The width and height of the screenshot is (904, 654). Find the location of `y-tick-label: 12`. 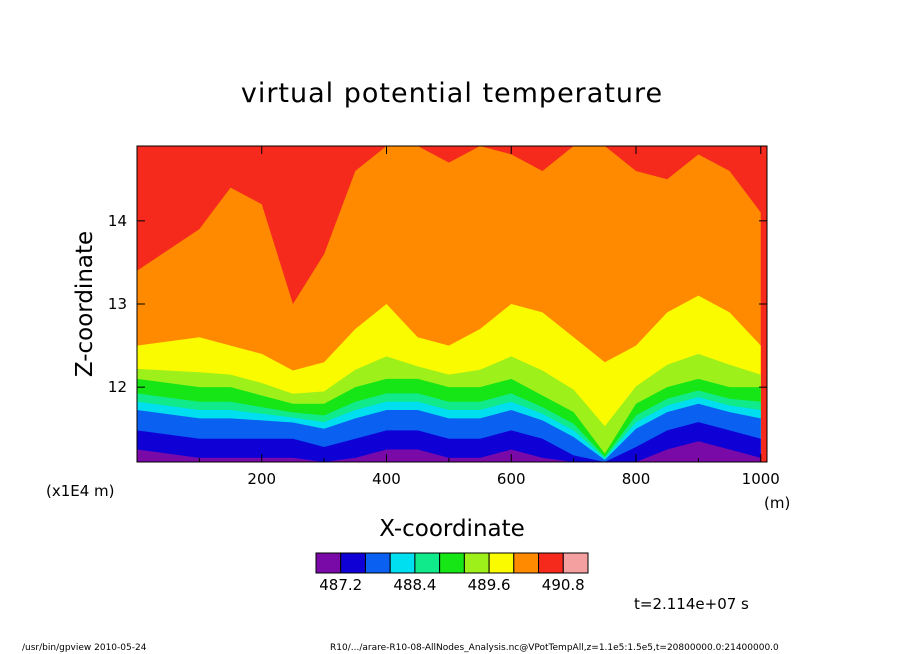

y-tick-label: 12 is located at coordinates (117, 387).